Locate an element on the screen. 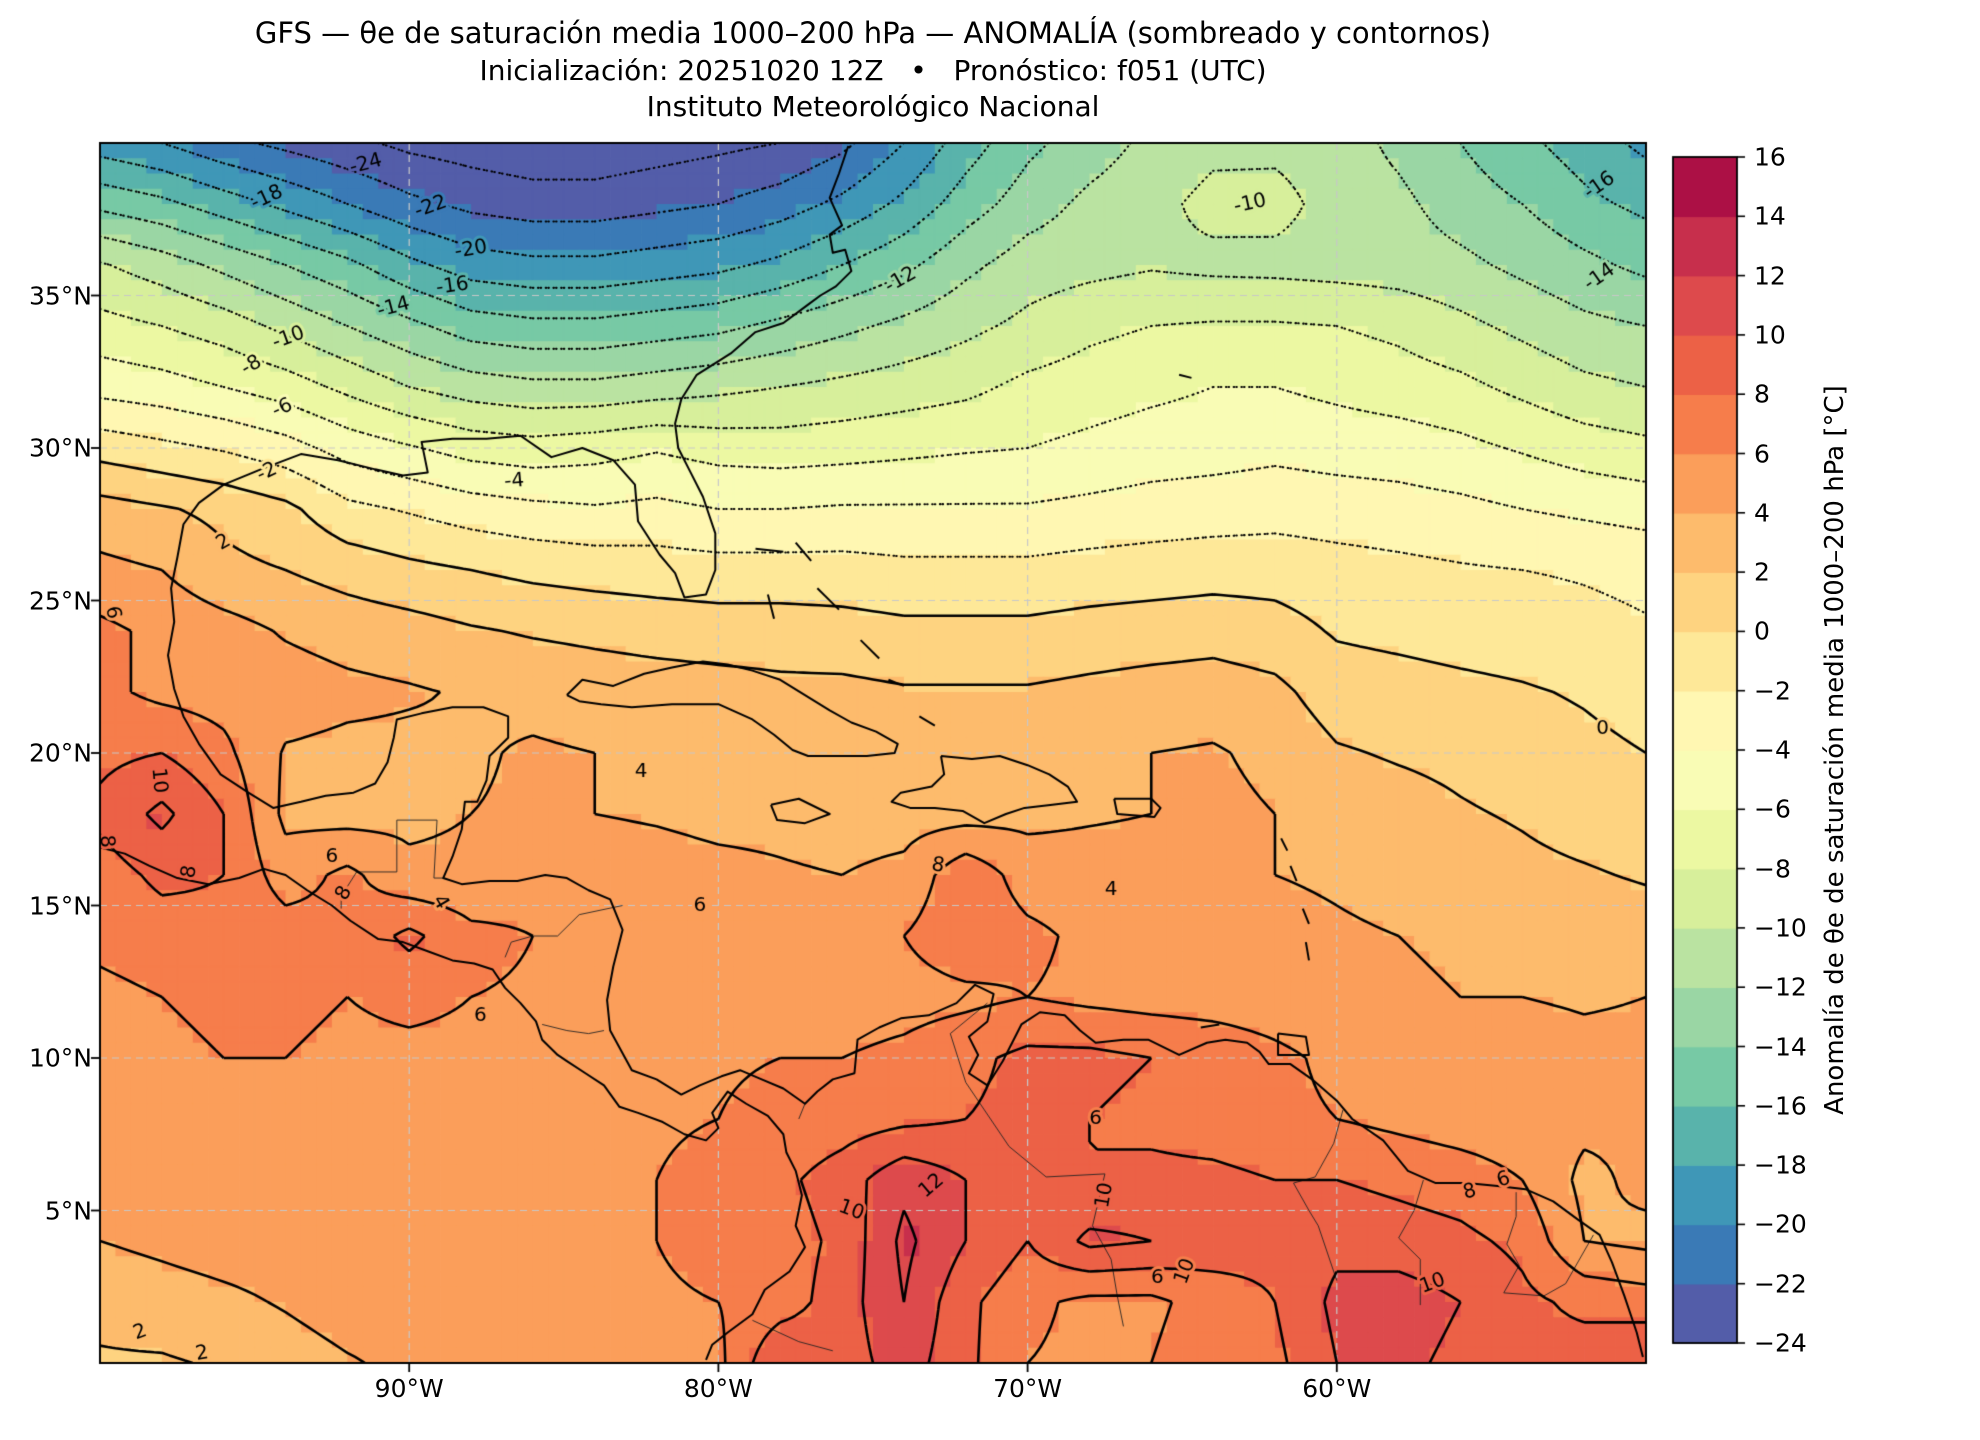 The height and width of the screenshot is (1440, 1980). y-tick-label: 15°N is located at coordinates (60, 905).